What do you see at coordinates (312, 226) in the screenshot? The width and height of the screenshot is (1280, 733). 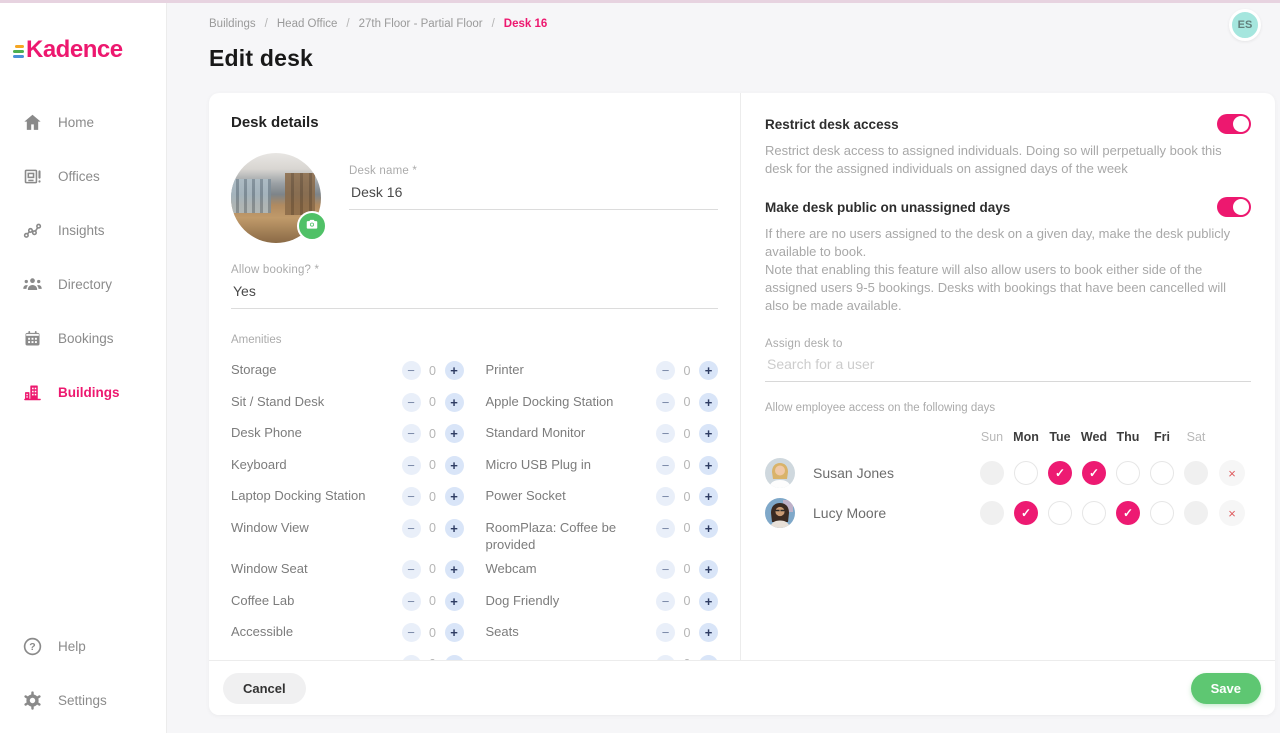 I see `change-photo-button` at bounding box center [312, 226].